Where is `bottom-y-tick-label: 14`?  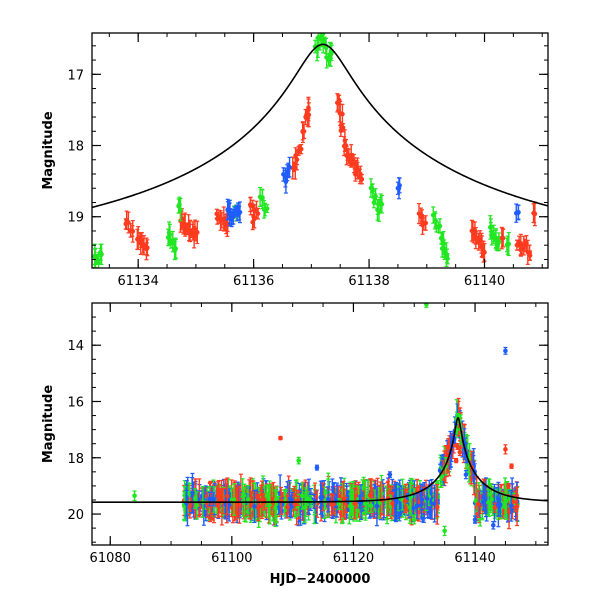 bottom-y-tick-label: 14 is located at coordinates (75, 346).